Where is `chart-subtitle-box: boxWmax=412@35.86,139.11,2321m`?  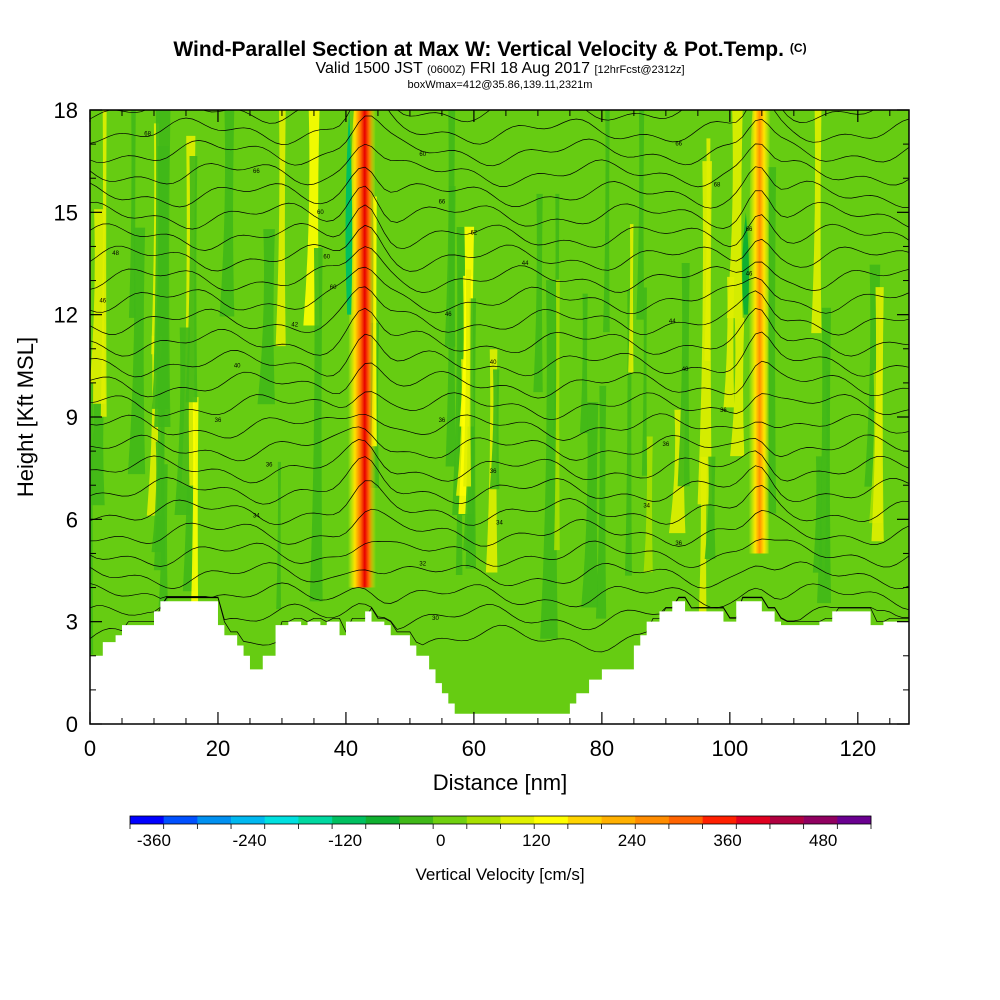 chart-subtitle-box: boxWmax=412@35.86,139.11,2321m is located at coordinates (500, 85).